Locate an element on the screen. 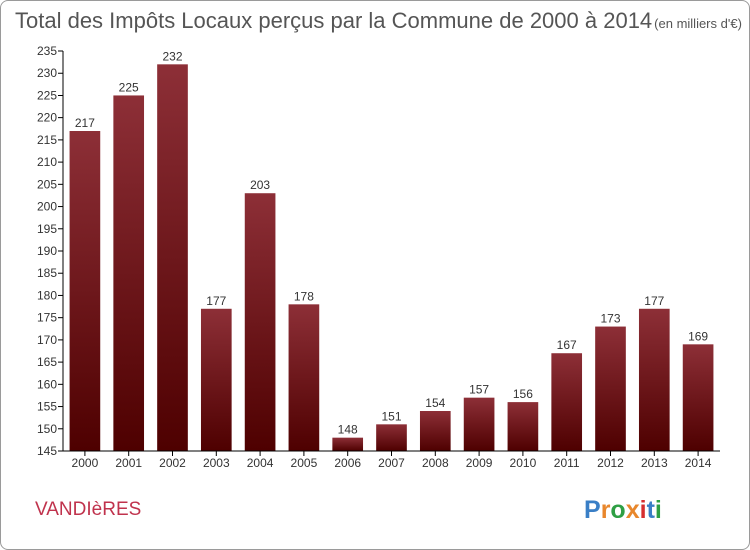 This screenshot has height=550, width=750. bar-value-label: 178 is located at coordinates (304, 296).